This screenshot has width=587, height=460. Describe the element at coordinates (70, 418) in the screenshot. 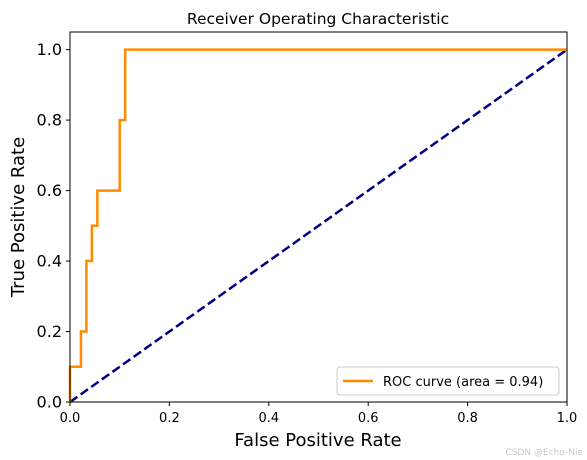

I see `x-tick-label: 0.0` at that location.